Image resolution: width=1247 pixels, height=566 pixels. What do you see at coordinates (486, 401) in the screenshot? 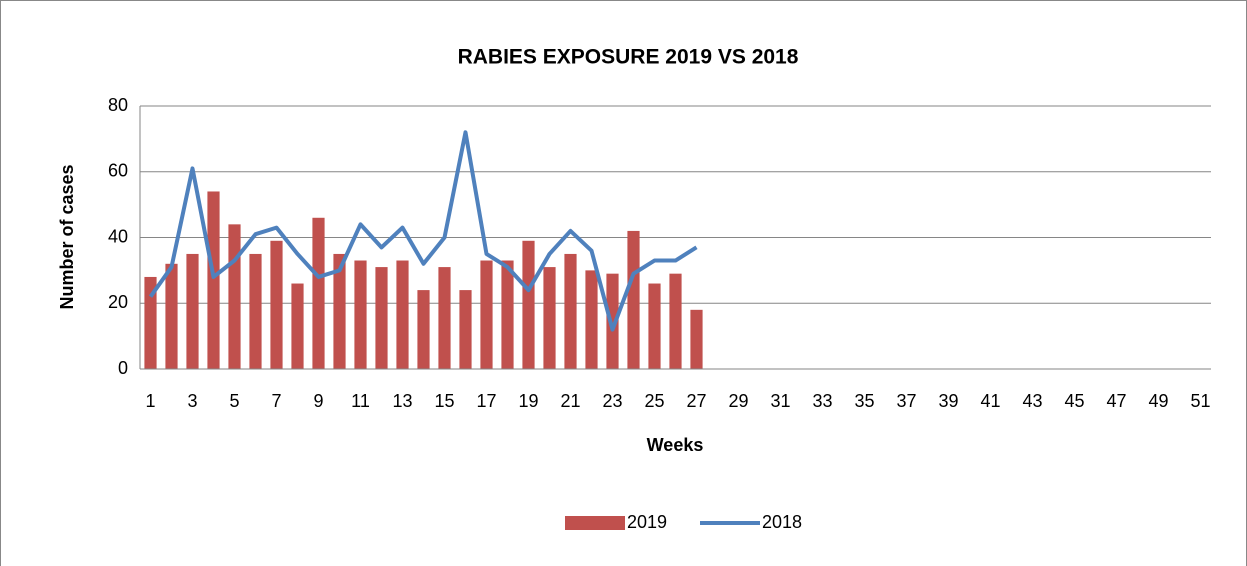
I see `x-tick-label: 17` at bounding box center [486, 401].